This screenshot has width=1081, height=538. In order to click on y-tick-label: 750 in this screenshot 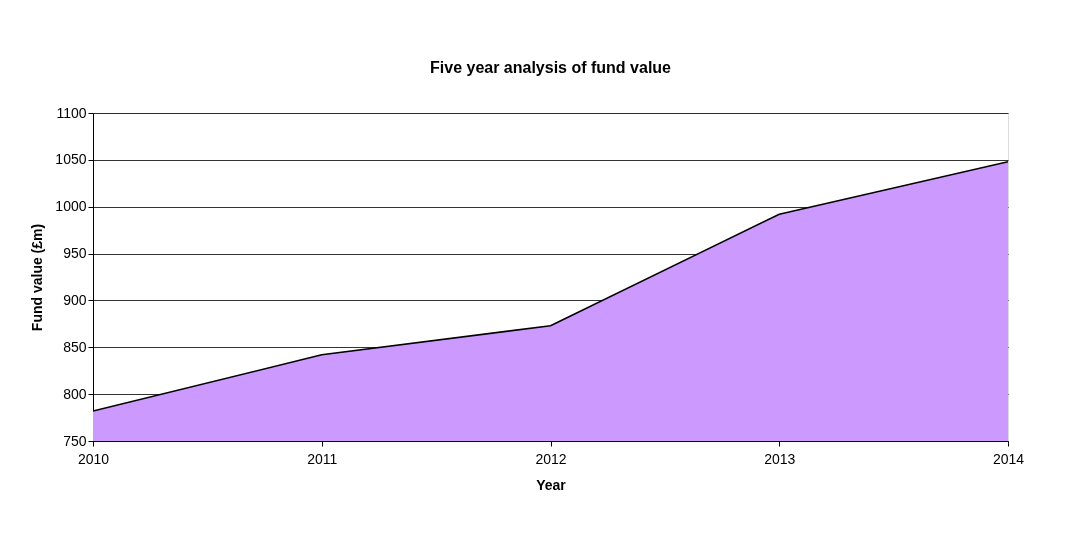, I will do `click(75, 440)`.